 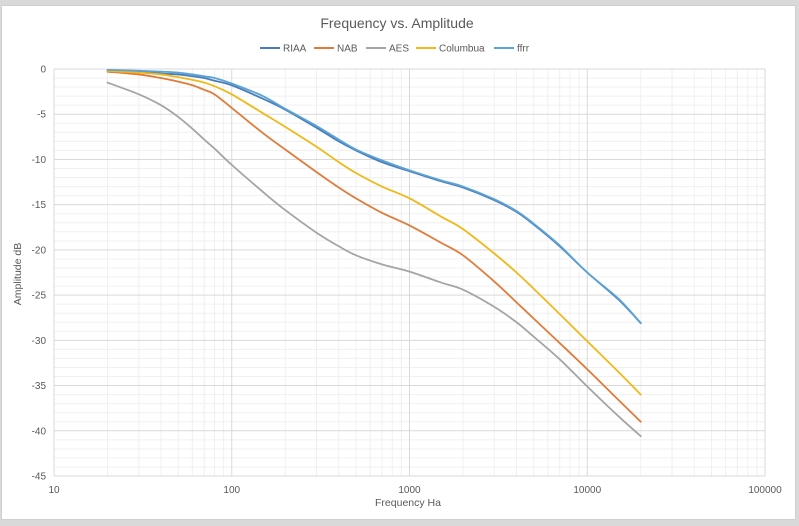 What do you see at coordinates (39, 341) in the screenshot?
I see `y-tick-label: -30` at bounding box center [39, 341].